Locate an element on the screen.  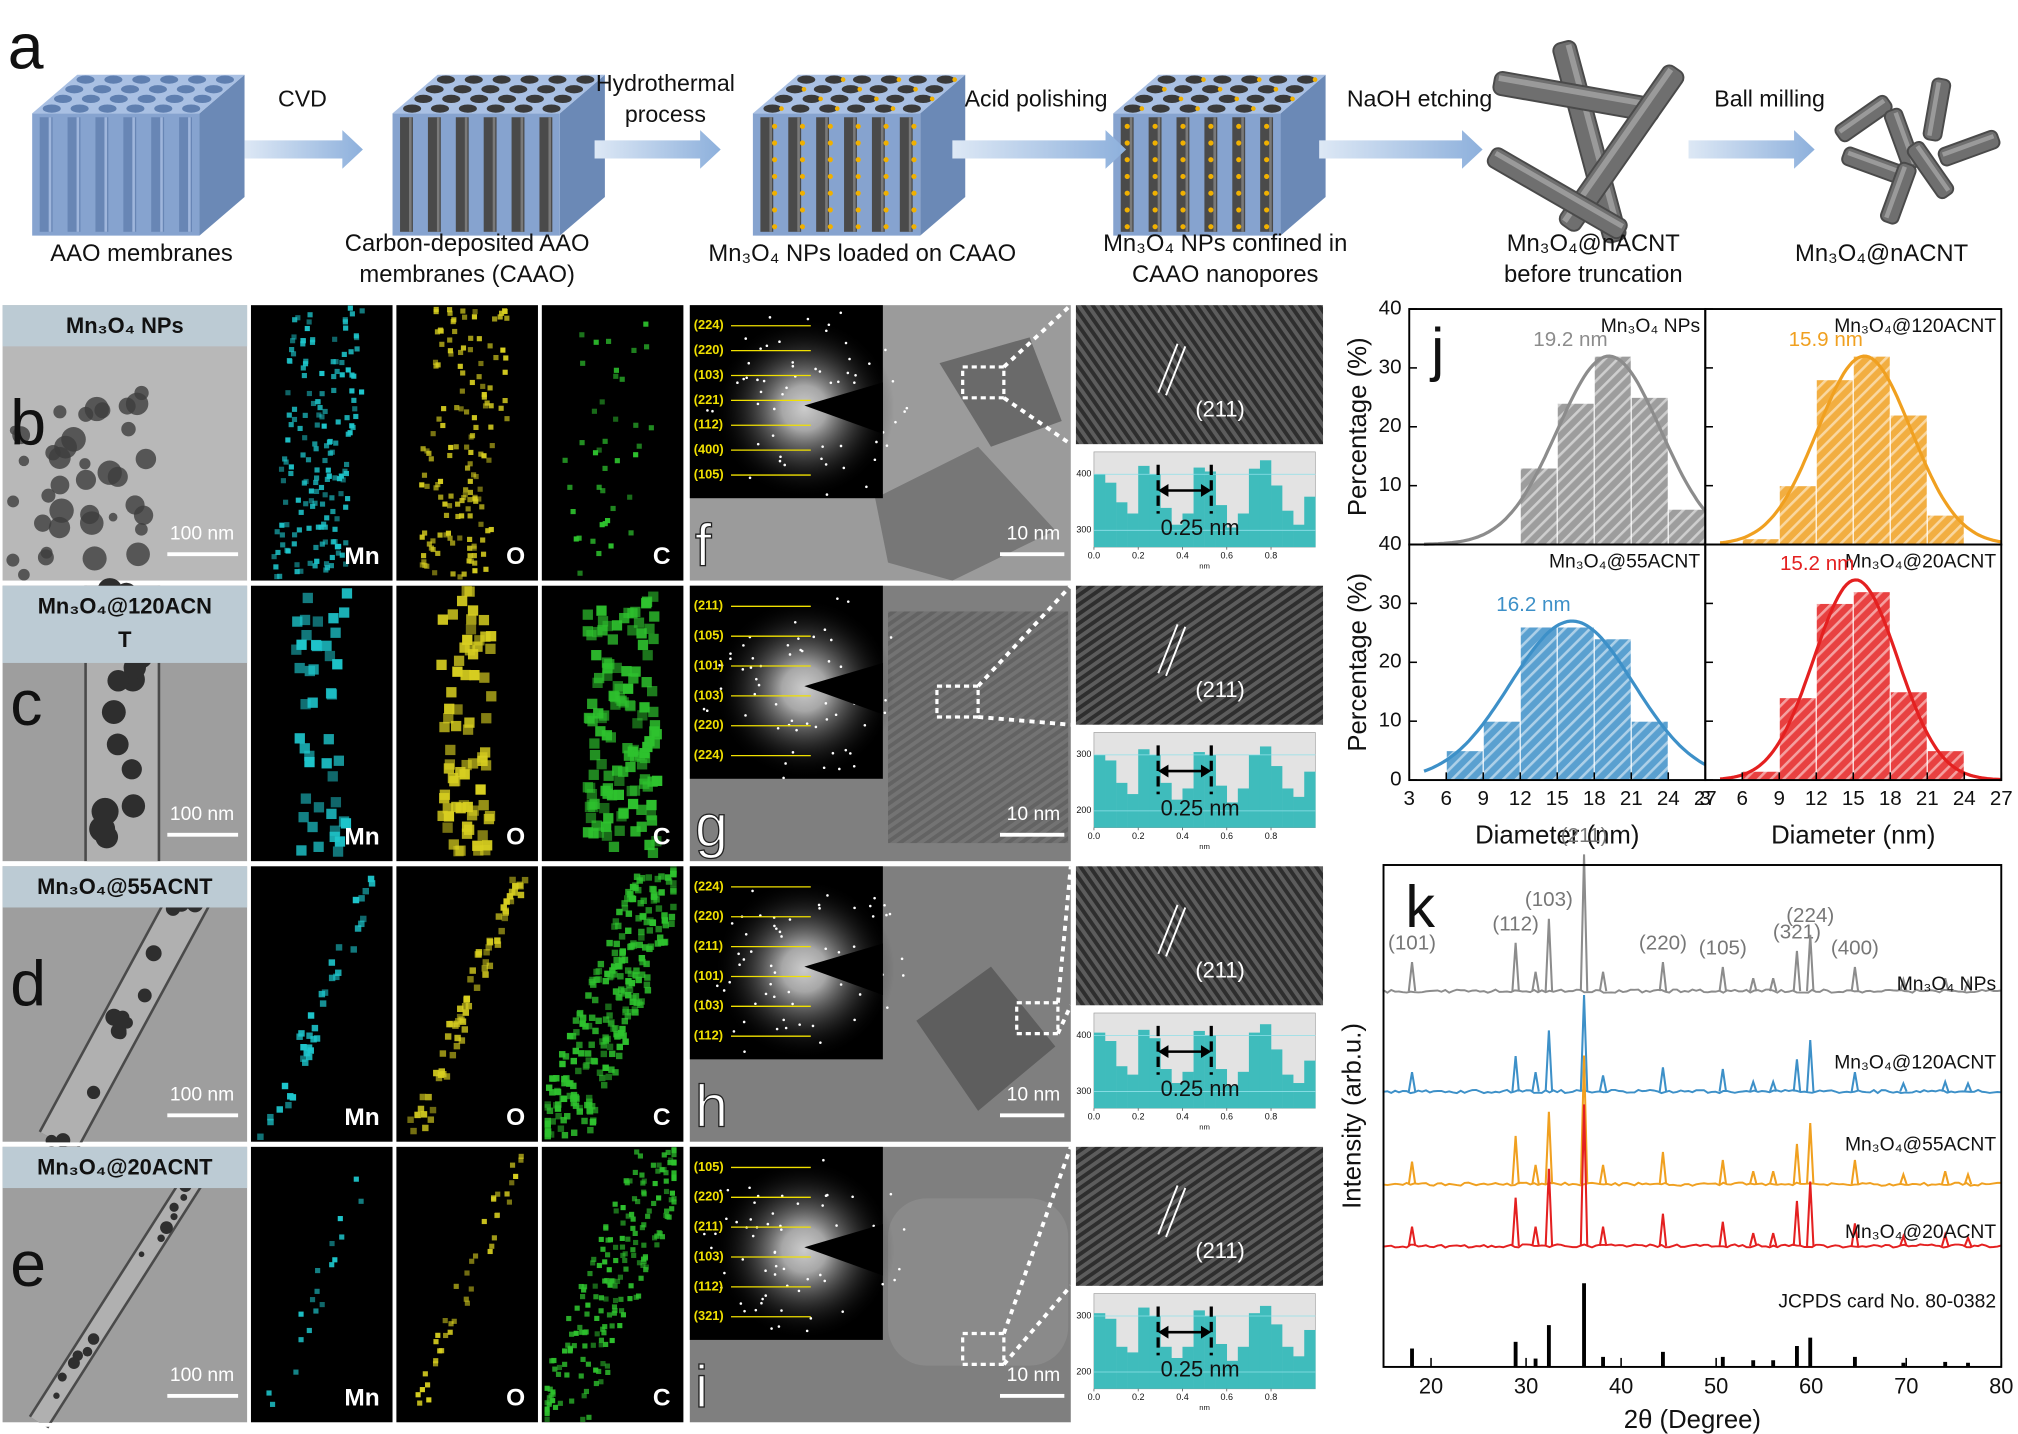
xrd-baseline is located at coordinates (1692, 991).